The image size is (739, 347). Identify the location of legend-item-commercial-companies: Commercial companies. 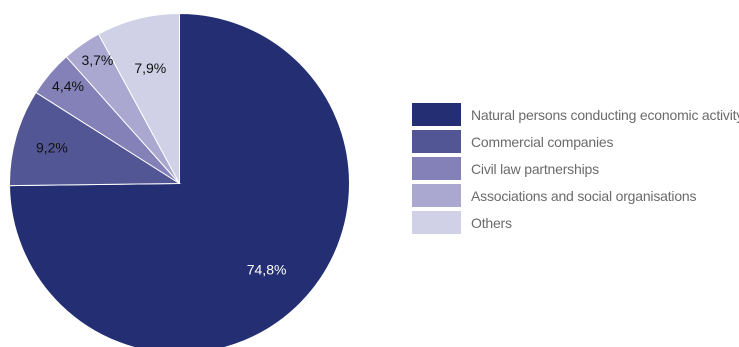
(572, 141).